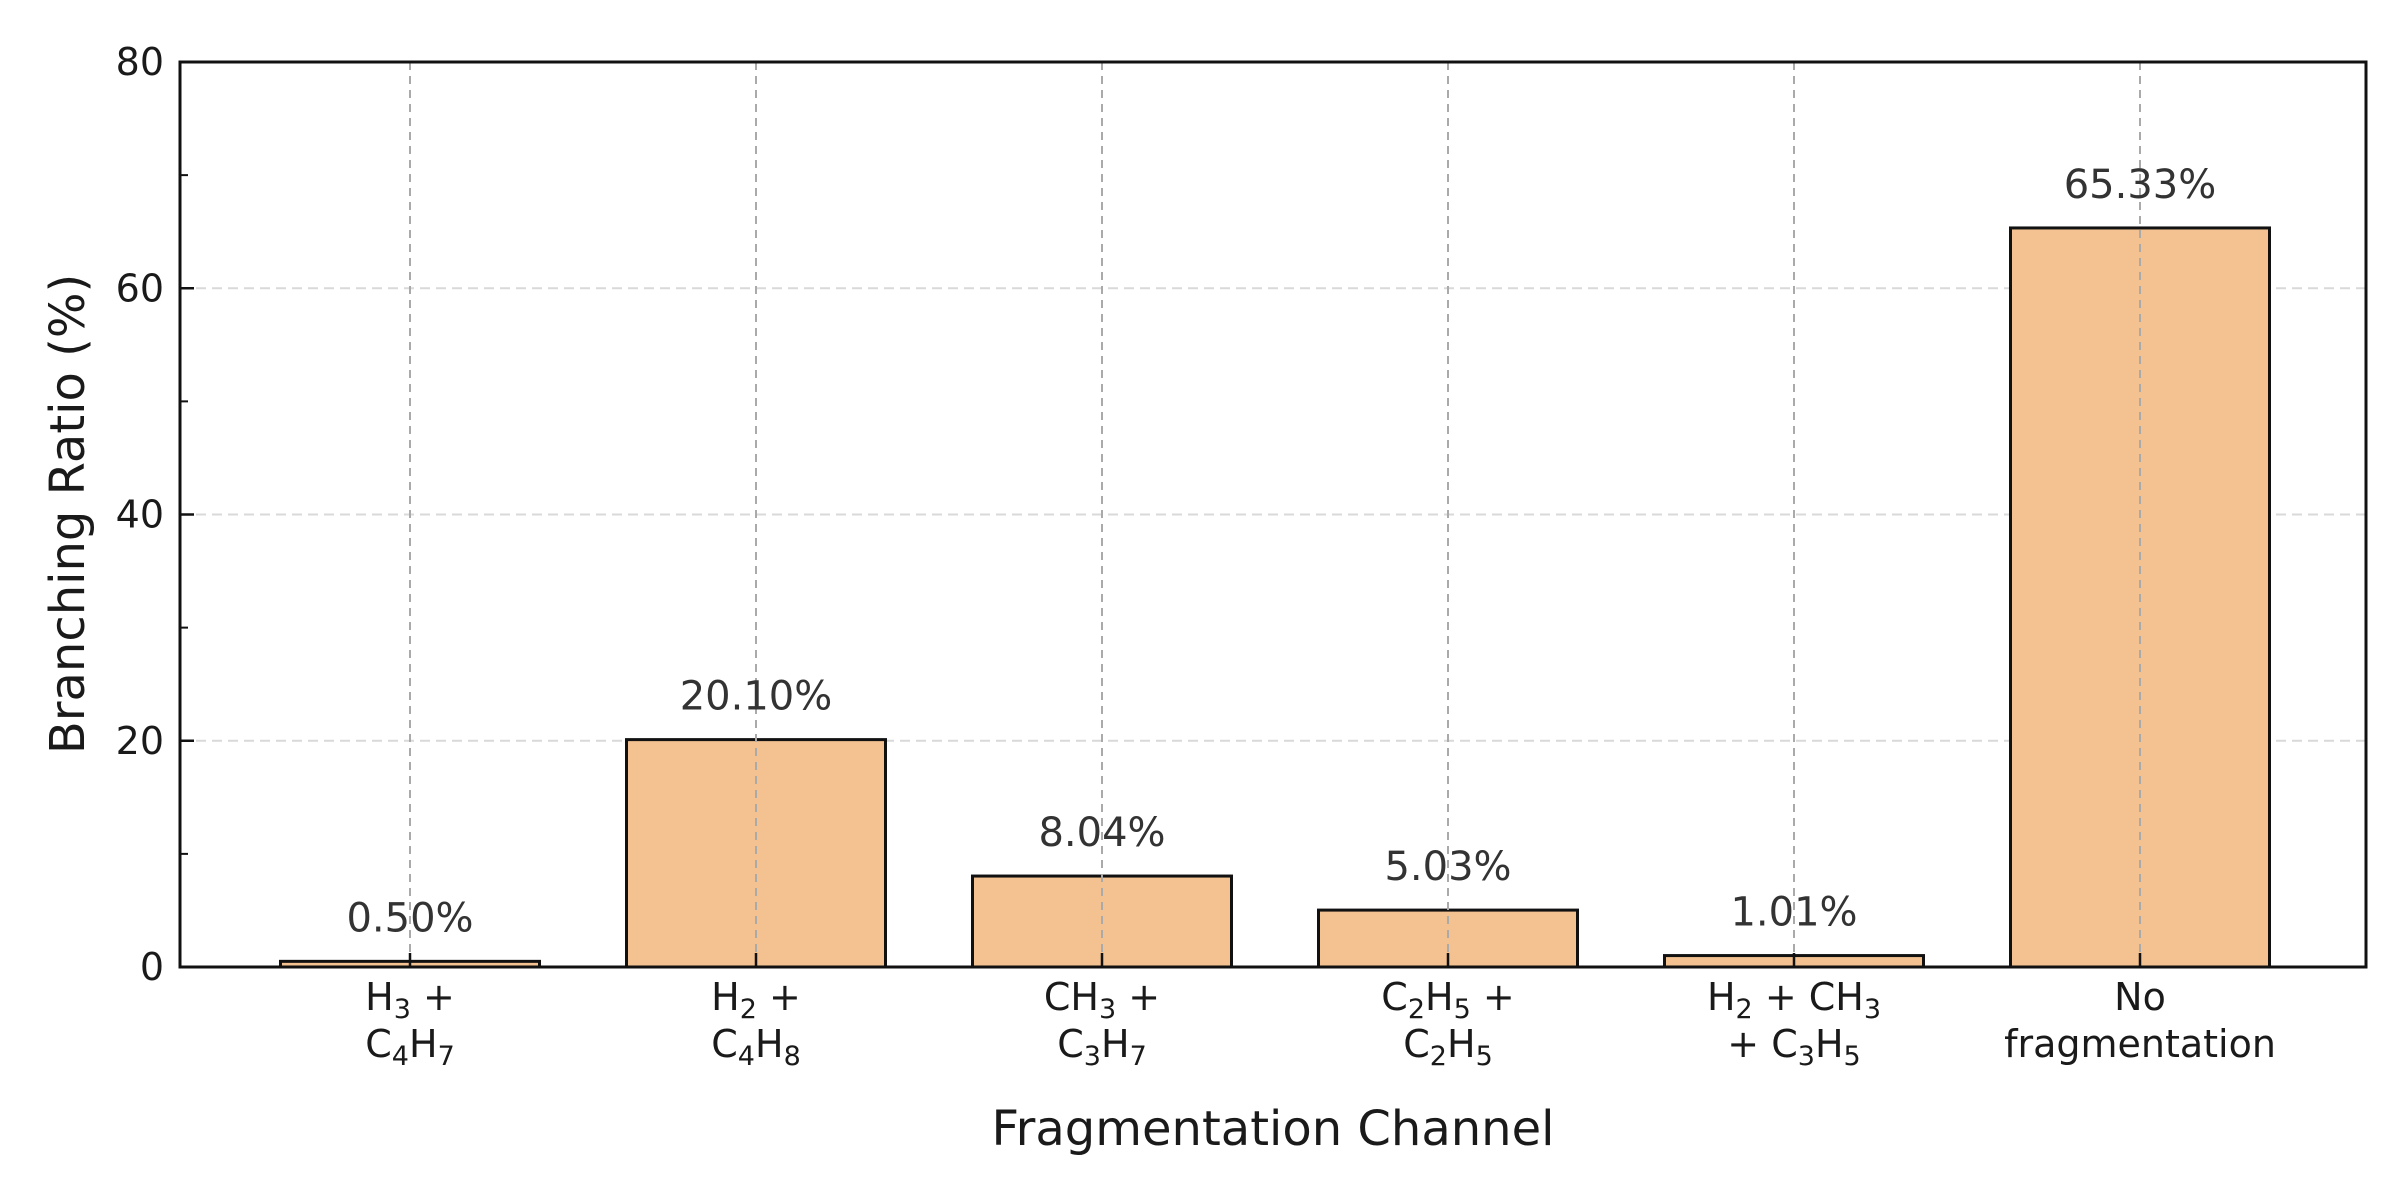  Describe the element at coordinates (1102, 1047) in the screenshot. I see `x-tick-label: C3H7` at that location.